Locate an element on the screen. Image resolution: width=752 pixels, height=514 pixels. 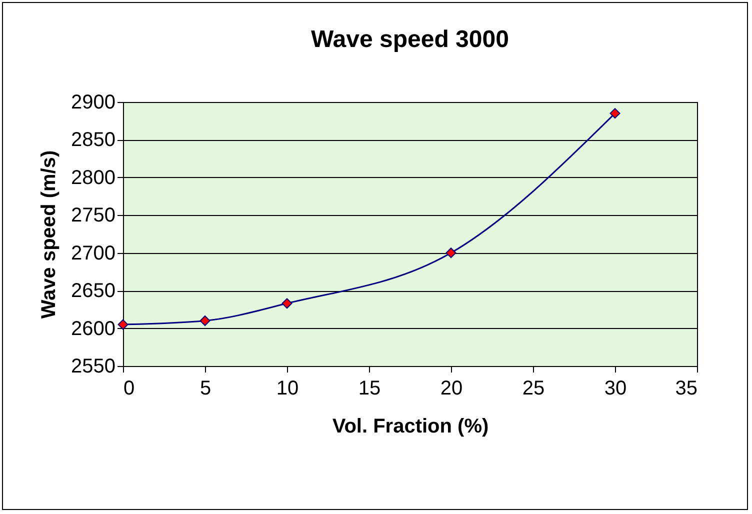
y-tick-label: 2850 is located at coordinates (93, 140).